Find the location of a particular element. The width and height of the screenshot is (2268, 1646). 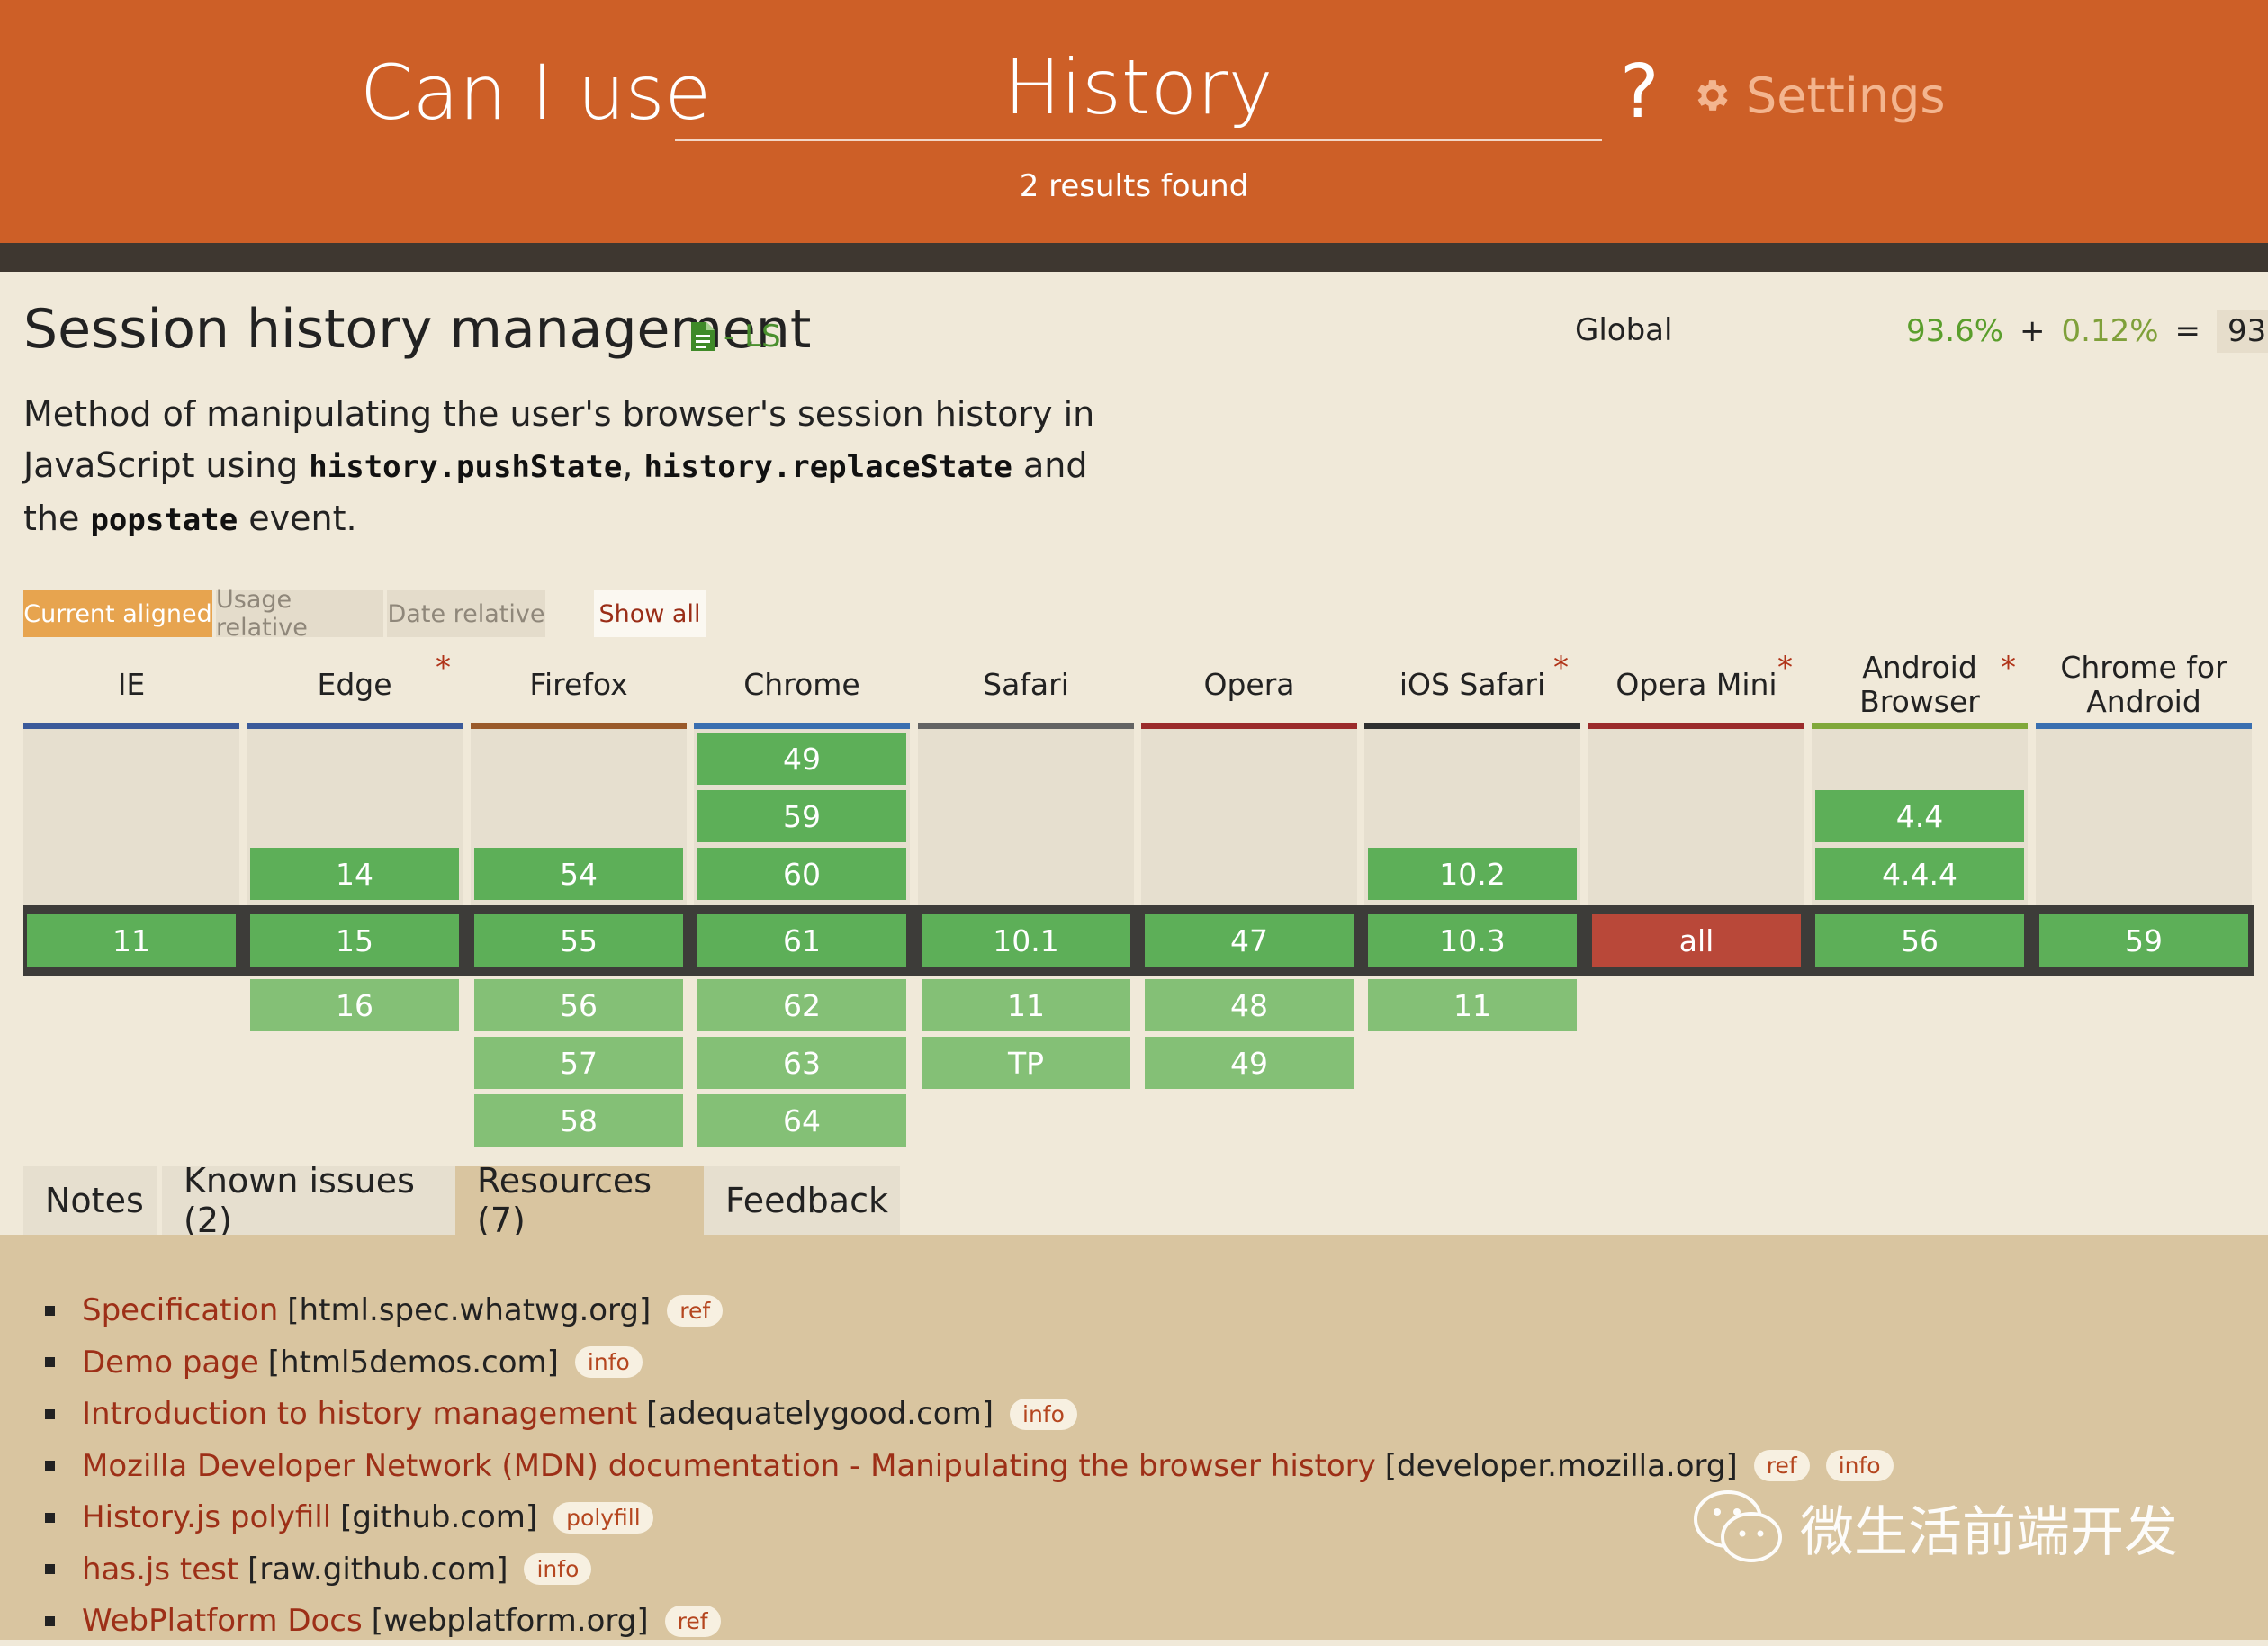

future-version-cell: 48 is located at coordinates (1250, 1005).